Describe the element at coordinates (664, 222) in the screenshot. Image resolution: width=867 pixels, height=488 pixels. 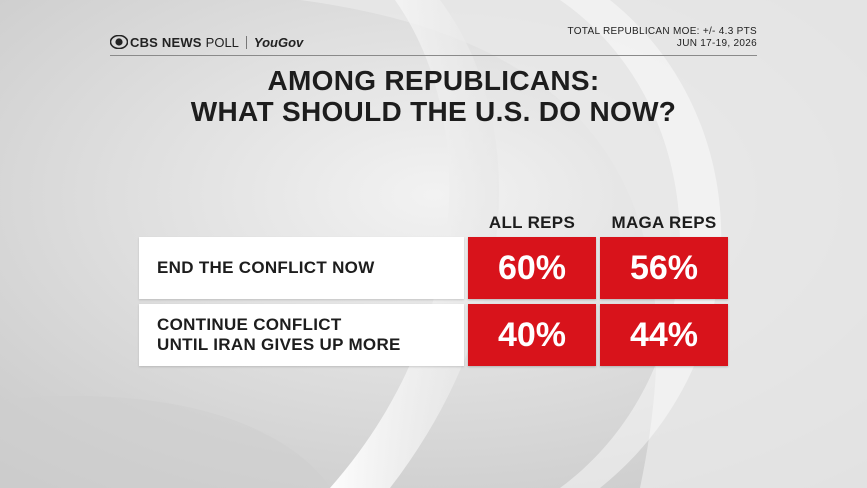
I see `column-header-maga-reps: MAGA REPS` at that location.